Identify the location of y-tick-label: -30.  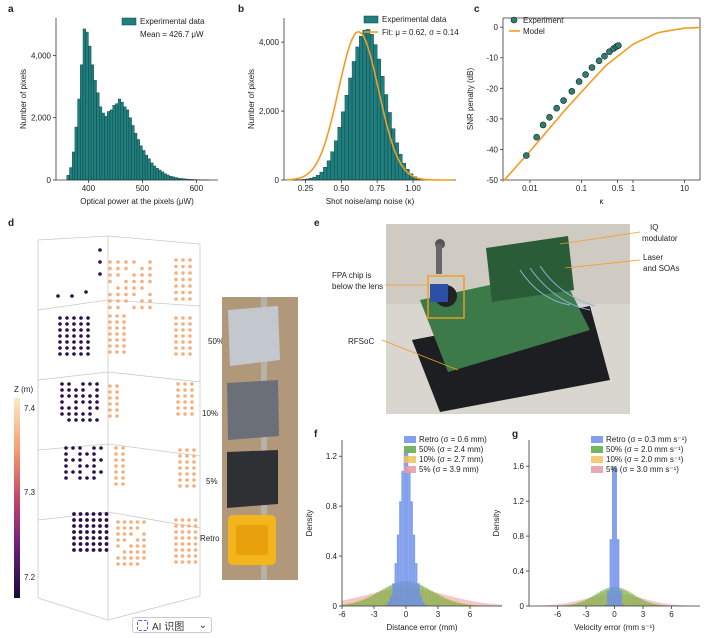
(492, 119).